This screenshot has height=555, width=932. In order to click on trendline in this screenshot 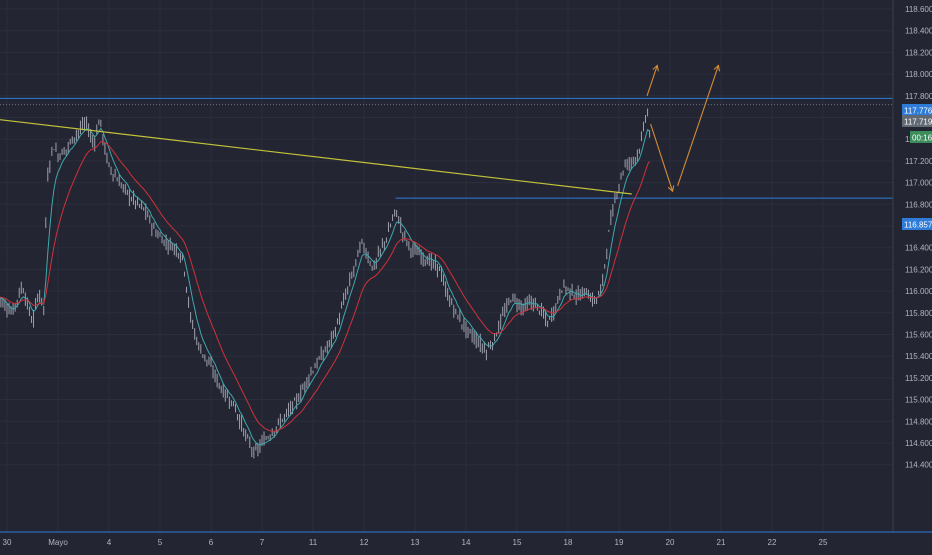, I will do `click(316, 156)`.